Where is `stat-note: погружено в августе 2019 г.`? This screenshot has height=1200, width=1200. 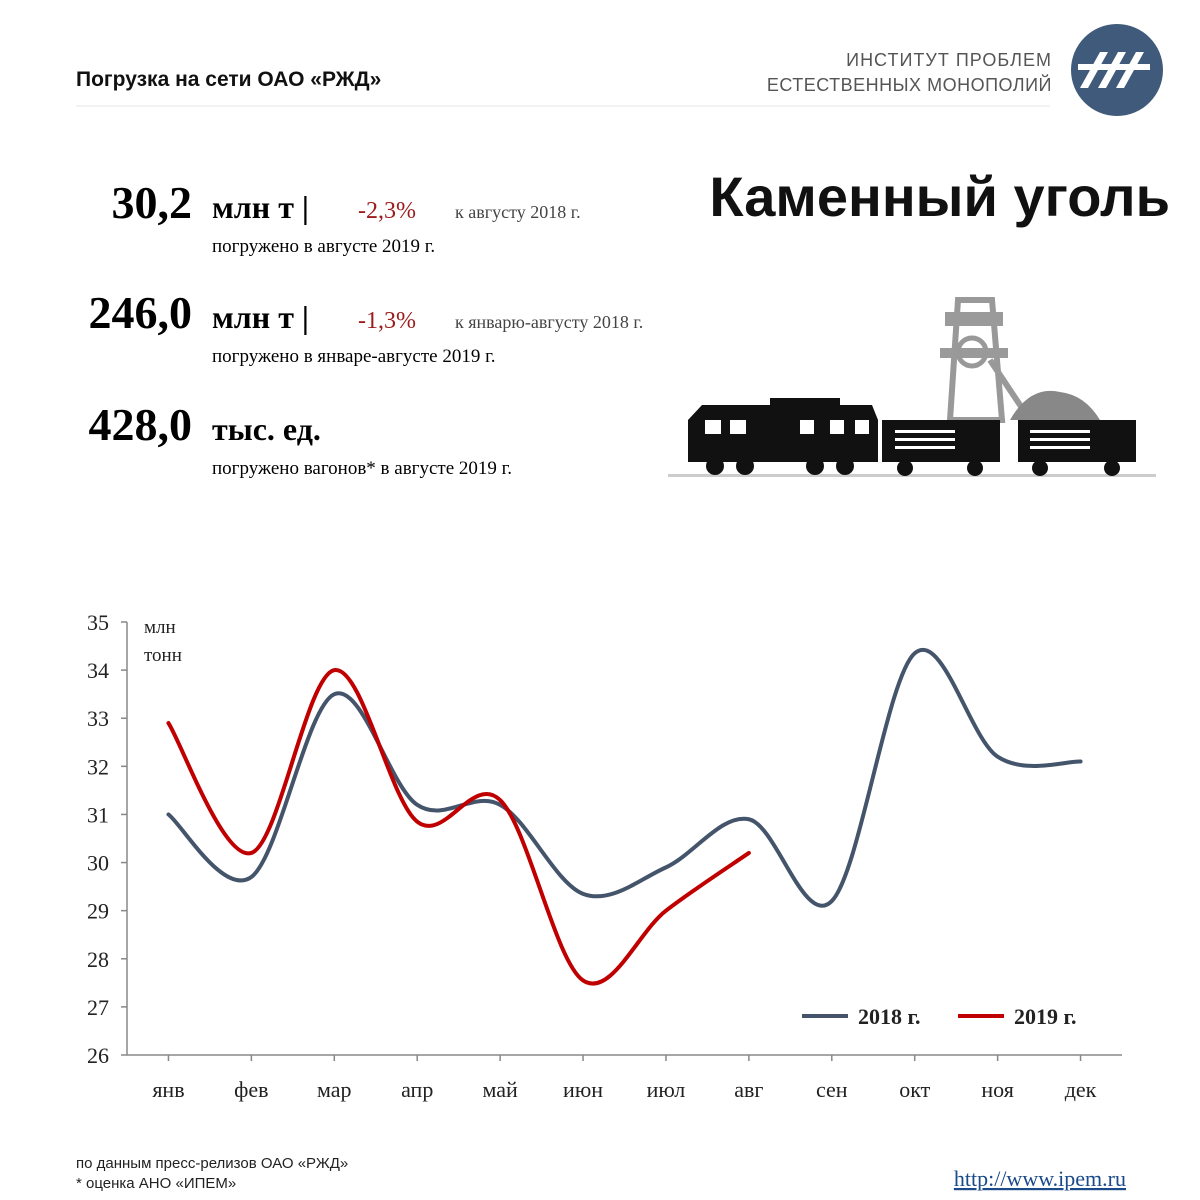 stat-note: погружено в августе 2019 г. is located at coordinates (323, 246).